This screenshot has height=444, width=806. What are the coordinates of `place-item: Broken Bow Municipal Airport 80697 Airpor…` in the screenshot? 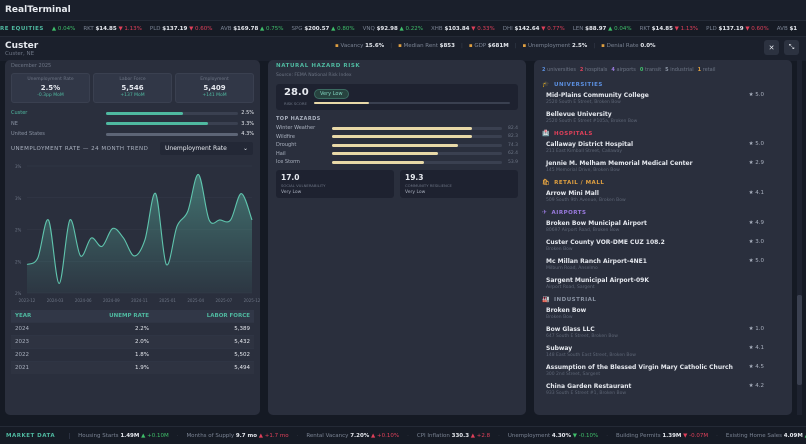 It's located at (667, 226).